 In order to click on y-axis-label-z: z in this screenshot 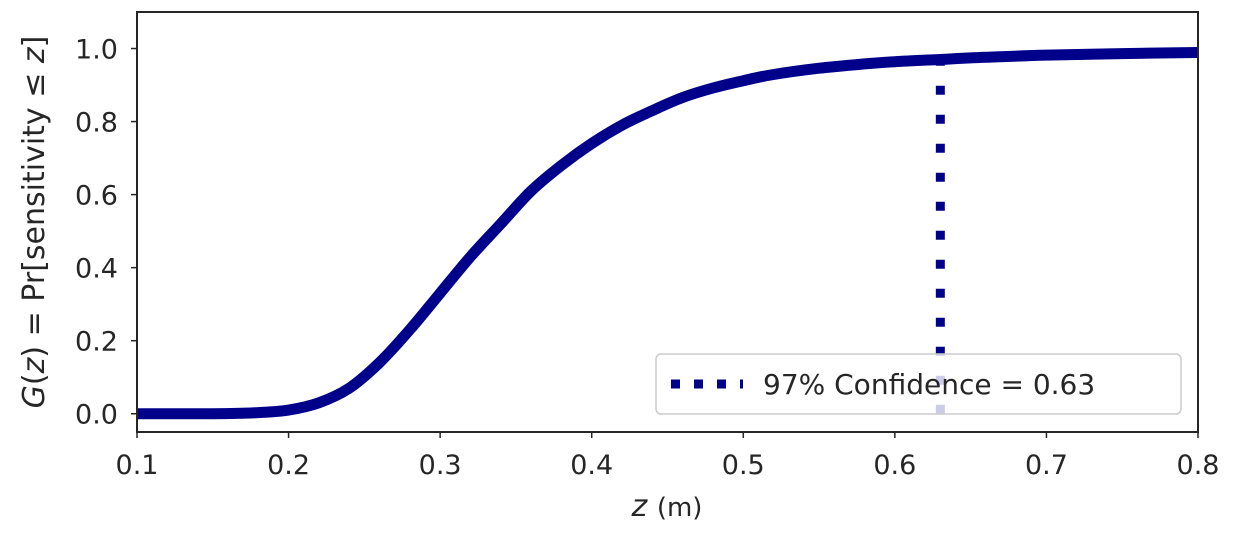, I will do `click(34, 365)`.